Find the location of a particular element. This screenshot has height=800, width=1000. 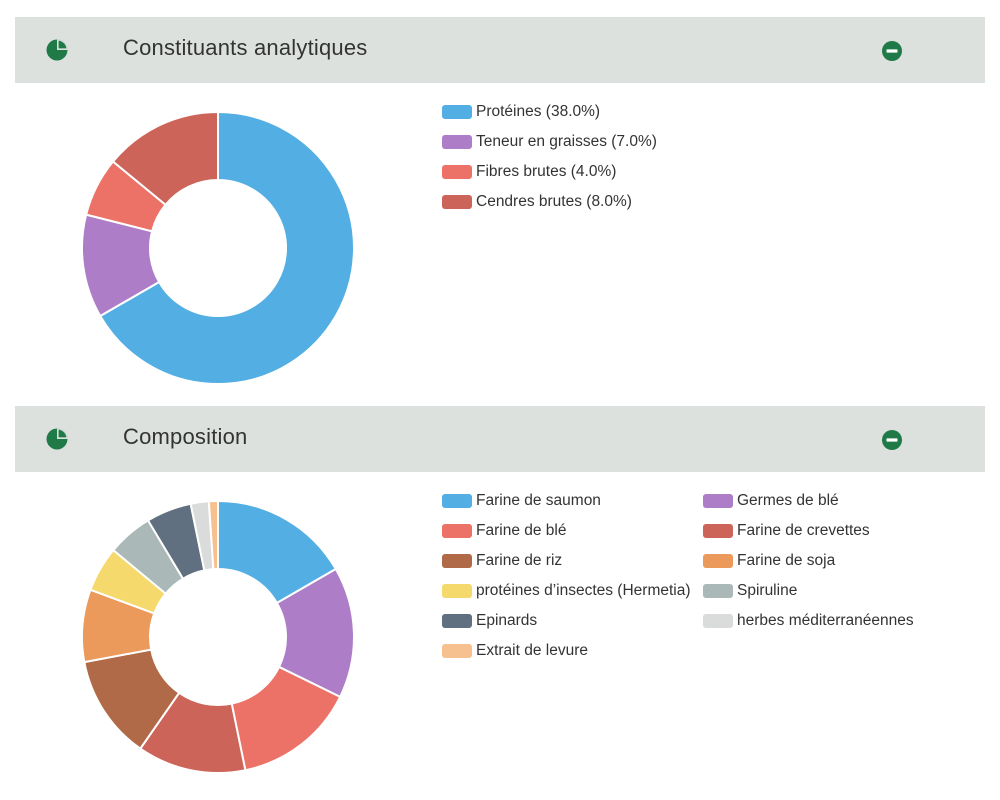

legend-label: Cendres brutes (8.0%) is located at coordinates (554, 201).